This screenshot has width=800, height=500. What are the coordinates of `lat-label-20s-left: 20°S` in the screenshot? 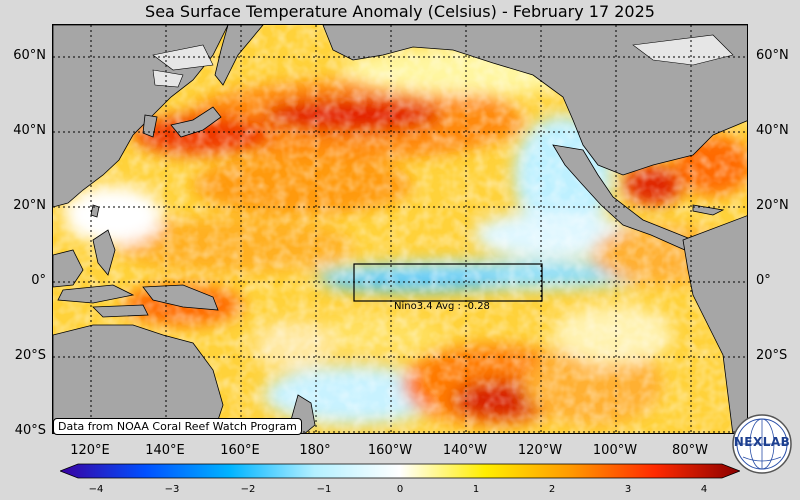 It's located at (30, 355).